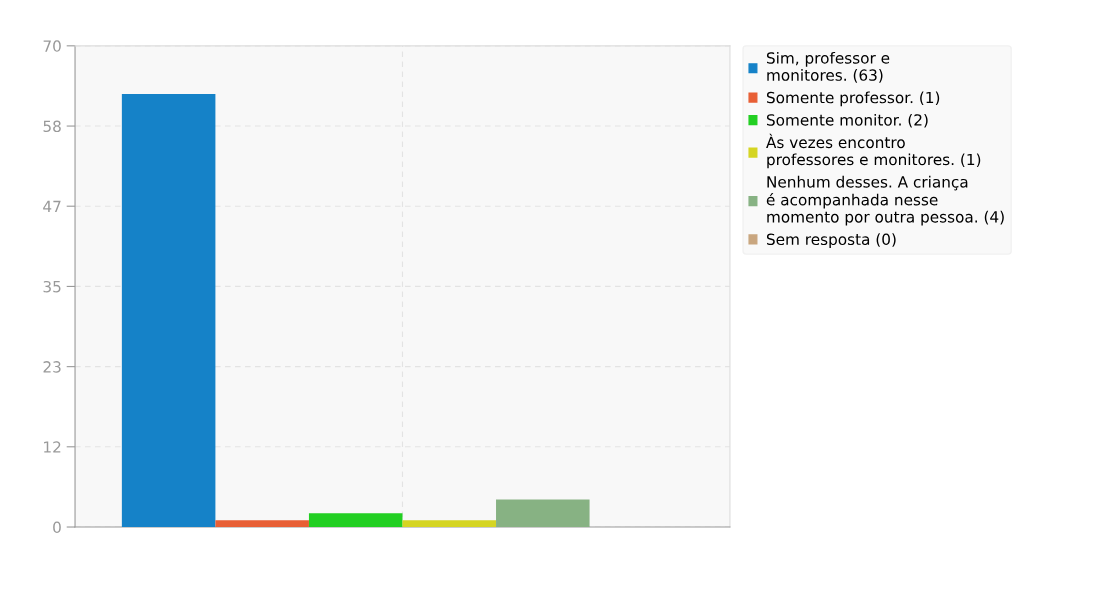 The image size is (1110, 603). What do you see at coordinates (885, 200) in the screenshot?
I see `legend-label: Nenhum desses. A criança é acompanhada nesse momento por outra pessoa. (4)` at bounding box center [885, 200].